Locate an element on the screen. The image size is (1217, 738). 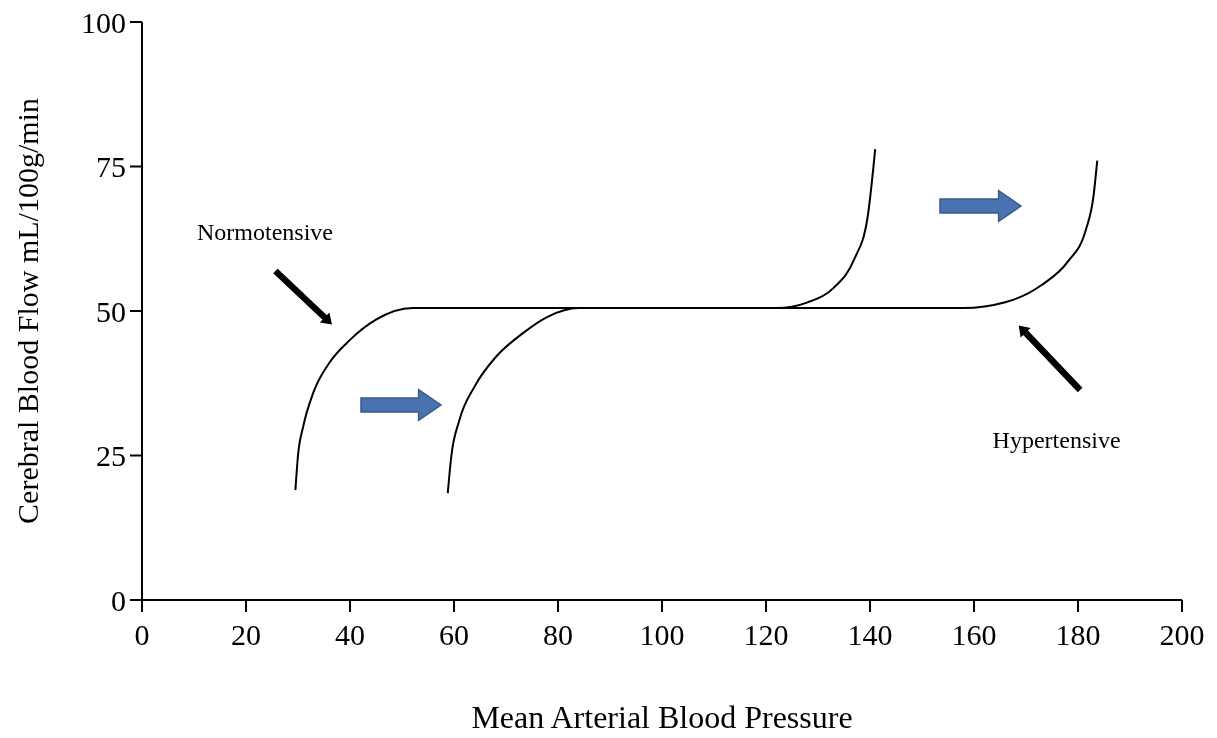
x-tick-label: 120 is located at coordinates (766, 634).